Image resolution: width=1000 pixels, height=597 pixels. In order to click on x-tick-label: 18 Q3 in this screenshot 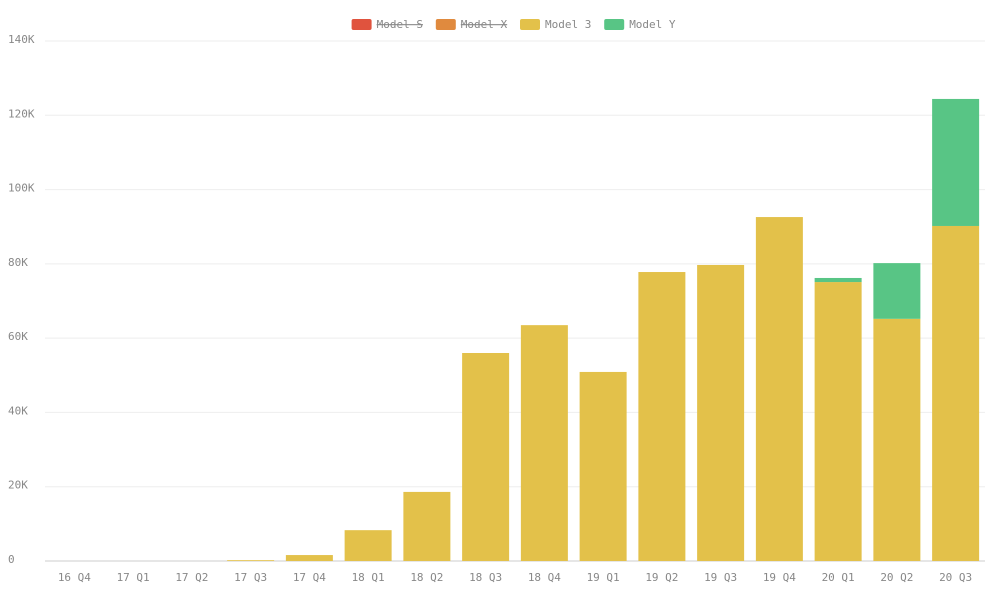, I will do `click(485, 577)`.